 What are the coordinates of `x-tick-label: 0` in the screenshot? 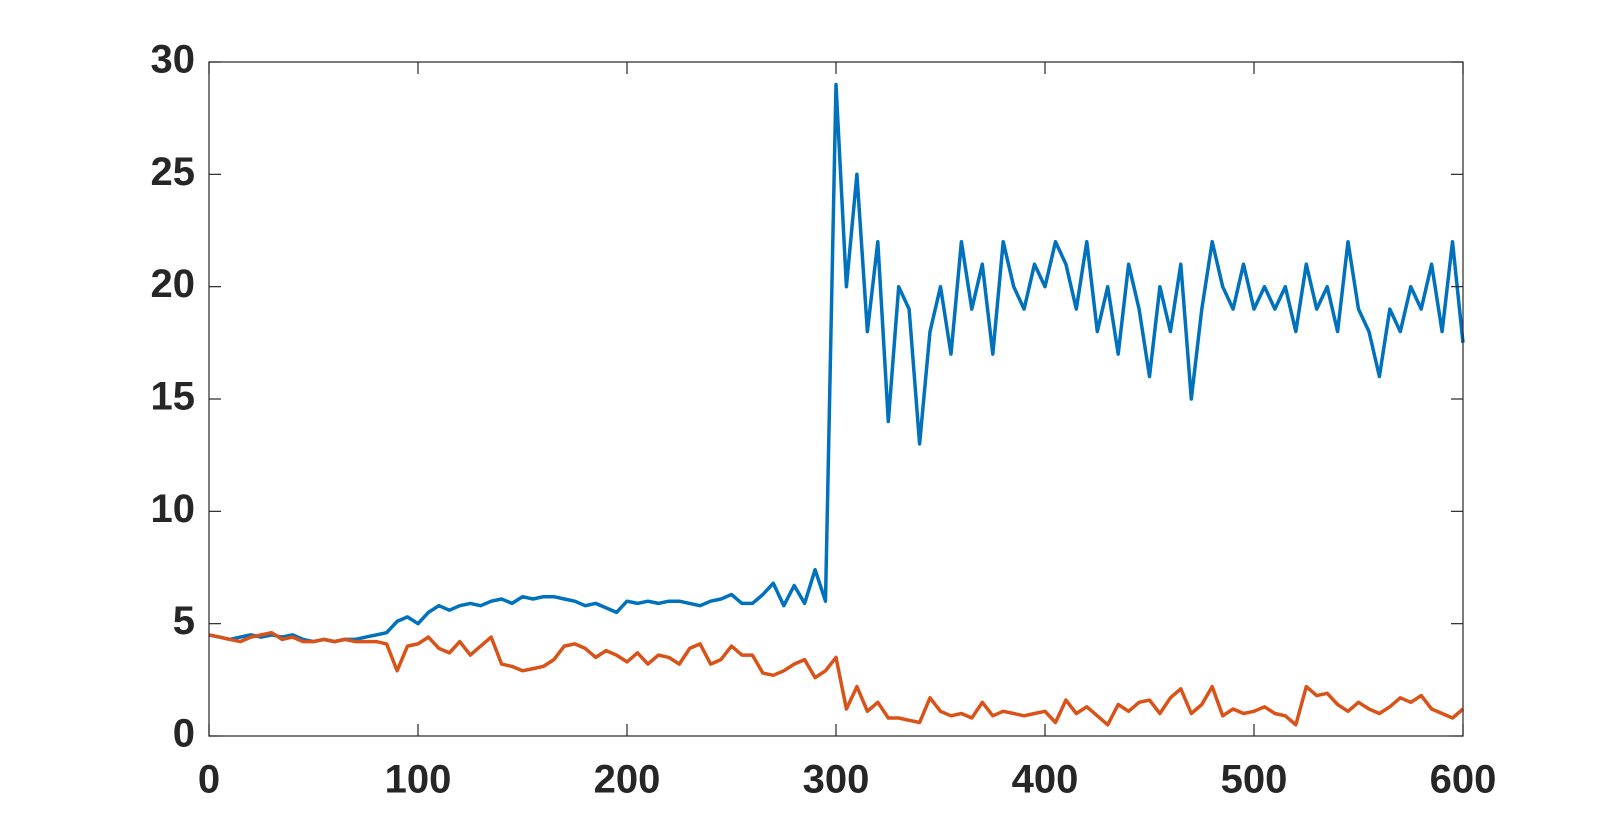 It's located at (209, 780).